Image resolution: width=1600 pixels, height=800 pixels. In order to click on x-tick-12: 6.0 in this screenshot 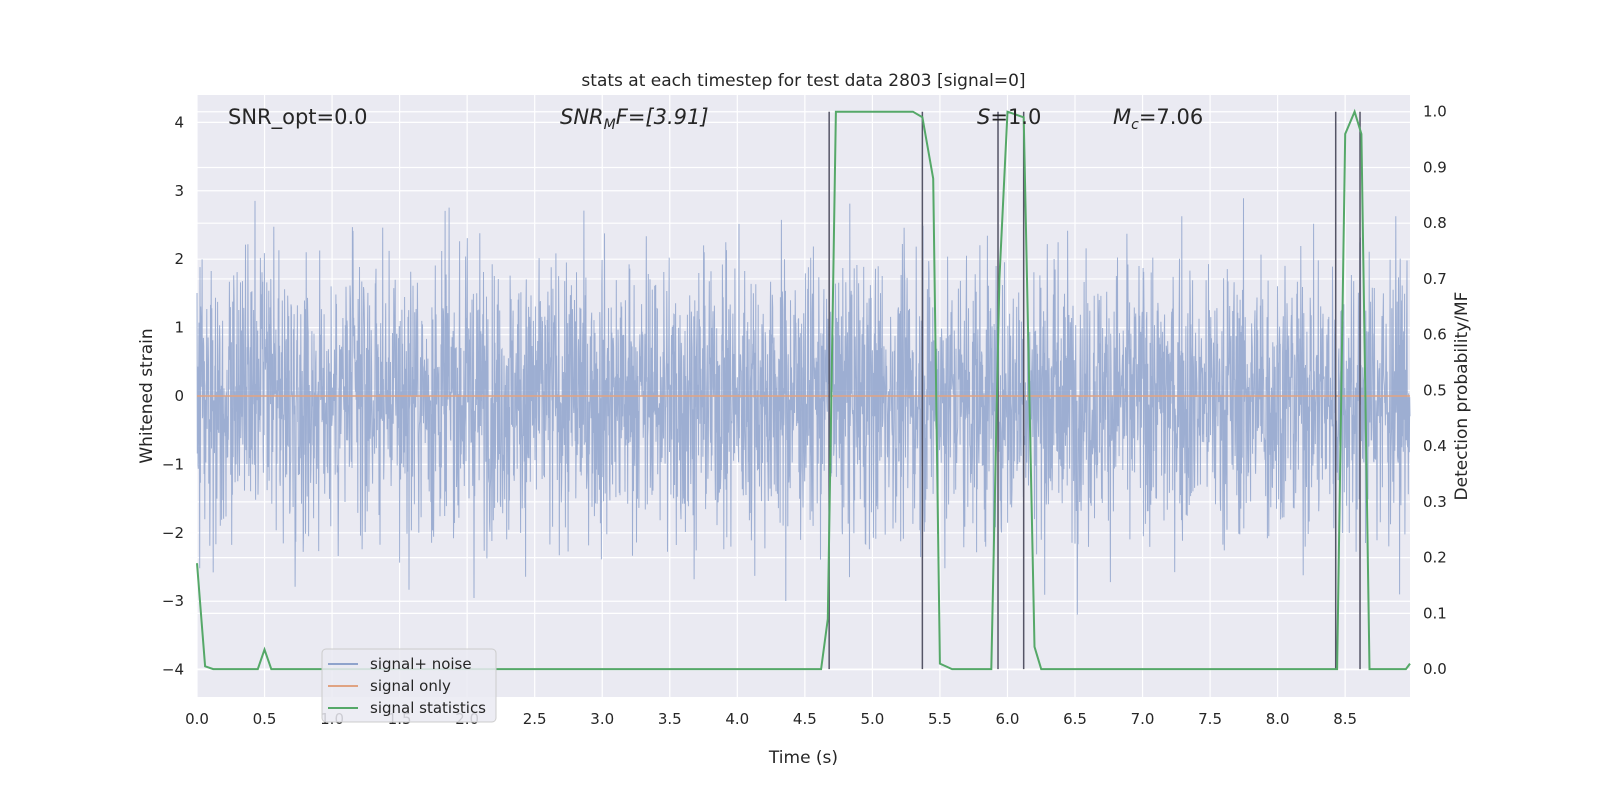, I will do `click(1008, 719)`.